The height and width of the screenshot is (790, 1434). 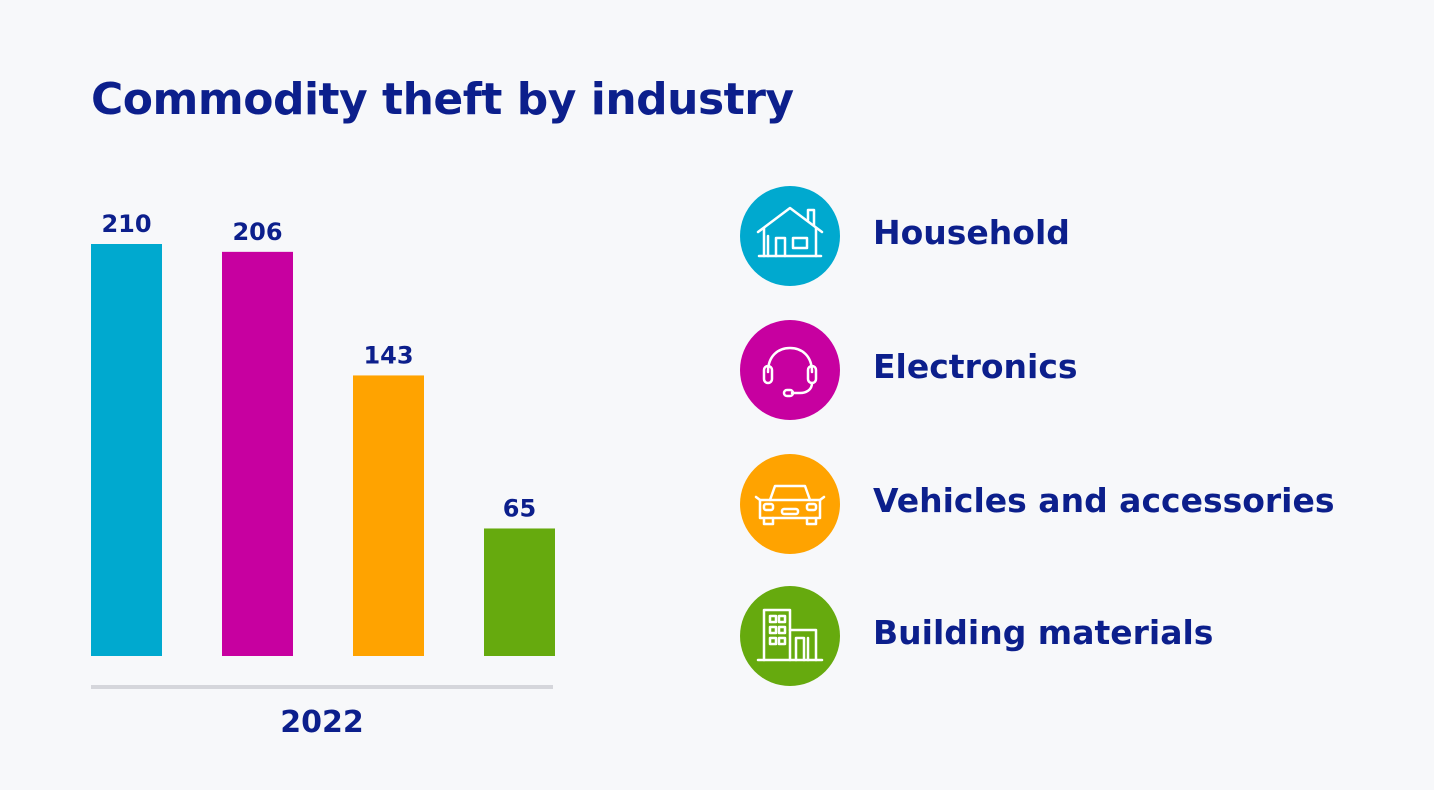 I want to click on legend-label: Building materials, so click(x=1043, y=632).